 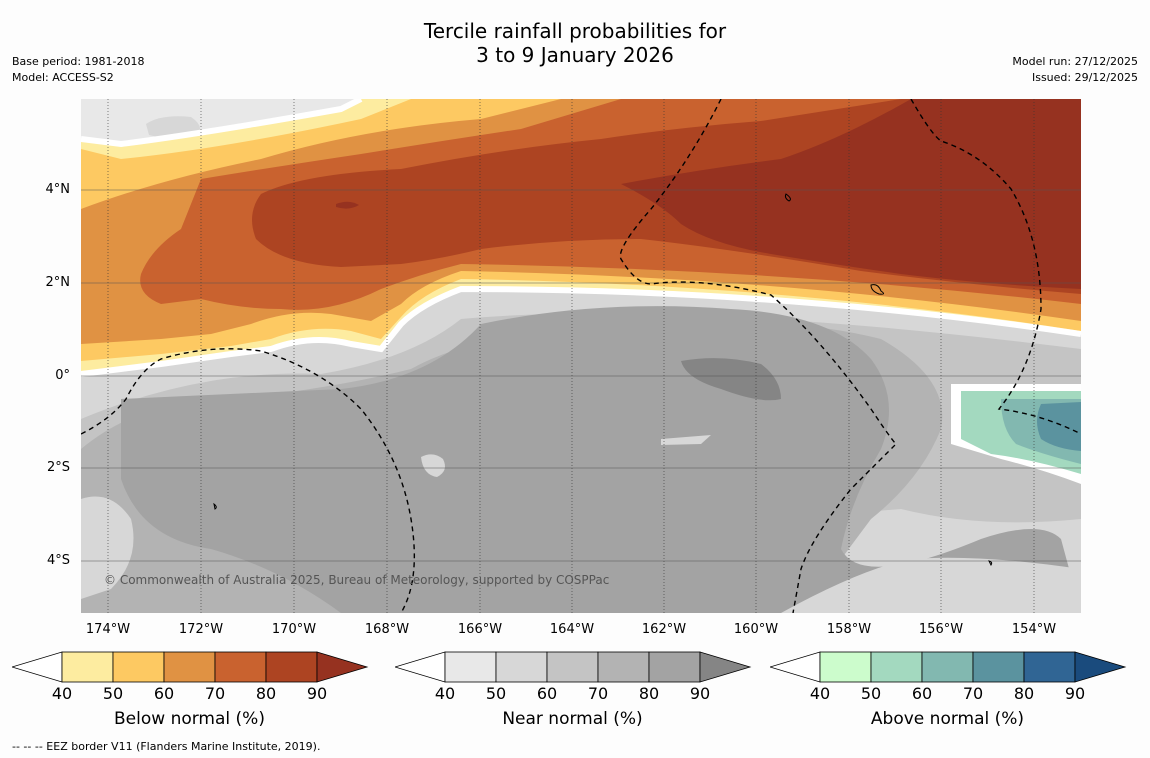 What do you see at coordinates (78, 61) in the screenshot?
I see `base-period: Base period: 1981-2018` at bounding box center [78, 61].